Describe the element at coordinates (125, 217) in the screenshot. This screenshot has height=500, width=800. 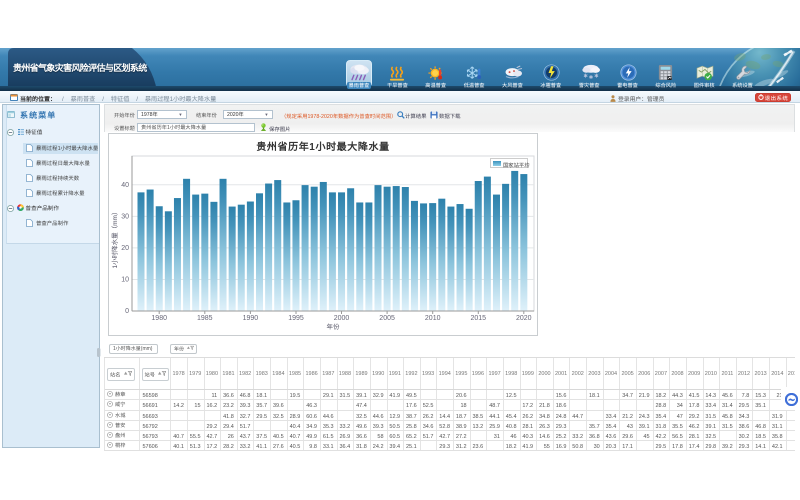
I see `svg-text: 30` at that location.